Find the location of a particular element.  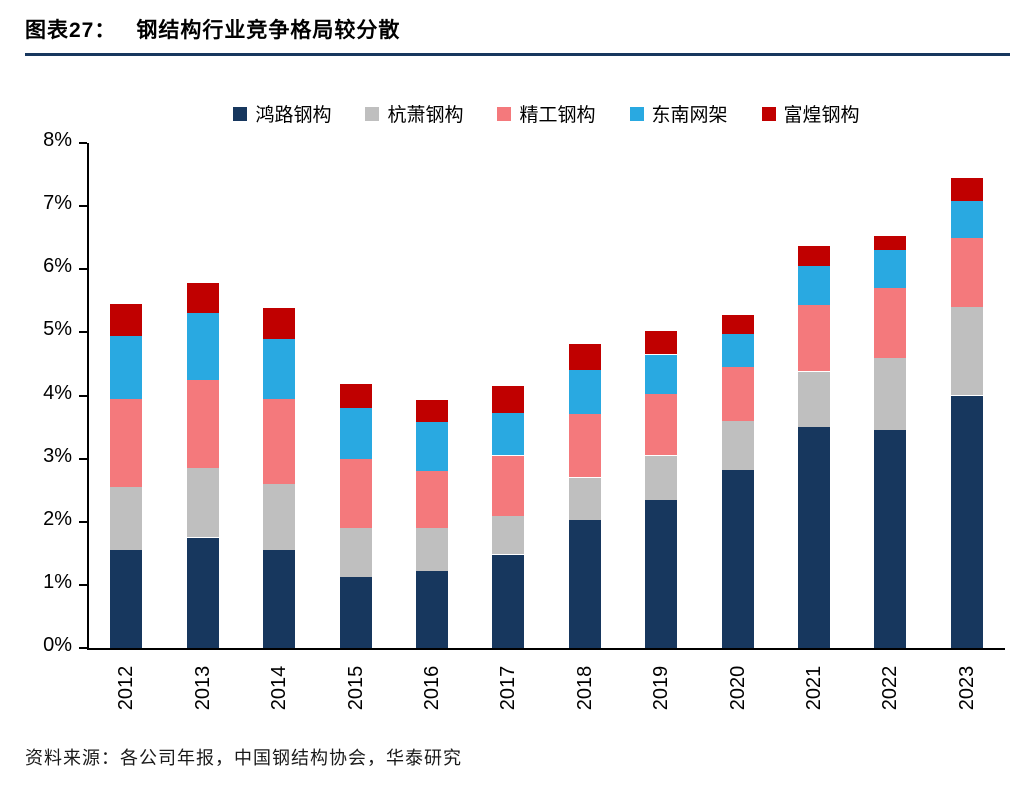

x-axis-label: 2015 is located at coordinates (355, 688).